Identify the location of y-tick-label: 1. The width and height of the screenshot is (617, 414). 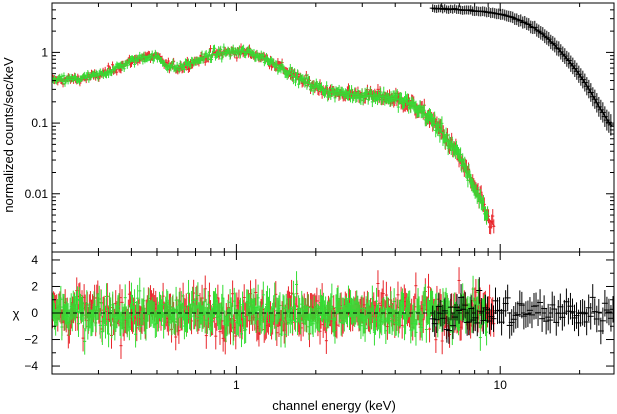
(44, 52).